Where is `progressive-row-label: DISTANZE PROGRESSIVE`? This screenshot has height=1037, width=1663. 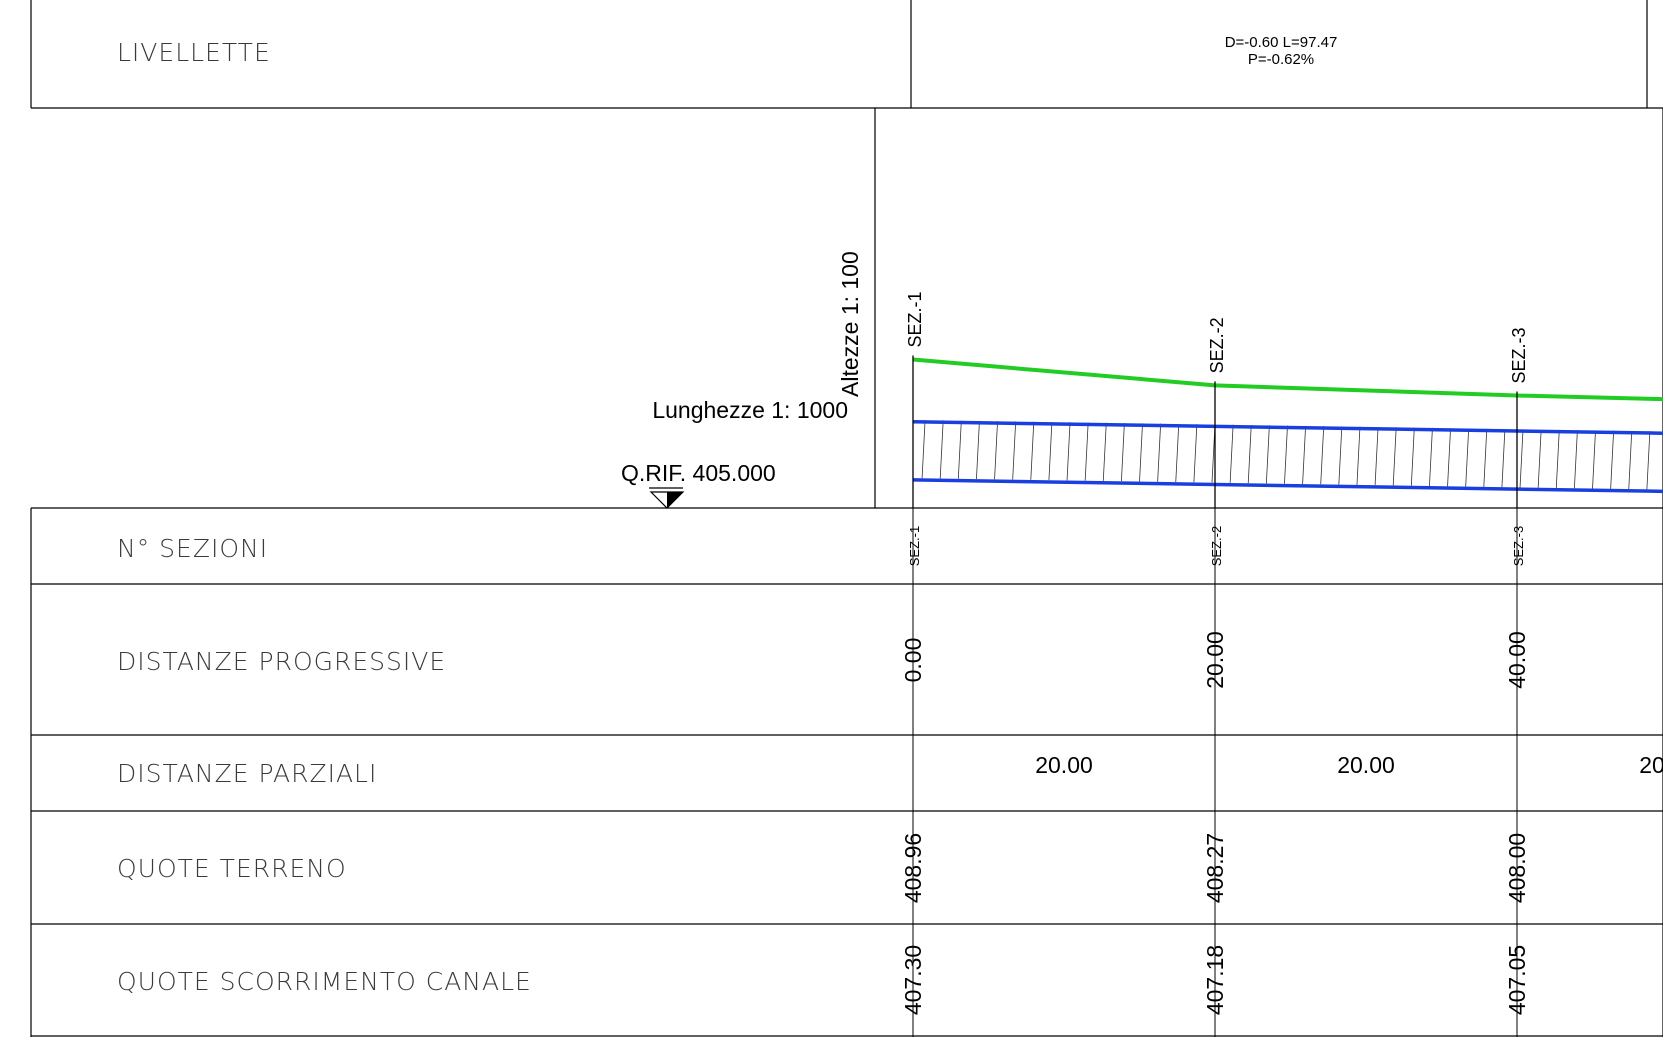 progressive-row-label: DISTANZE PROGRESSIVE is located at coordinates (281, 661).